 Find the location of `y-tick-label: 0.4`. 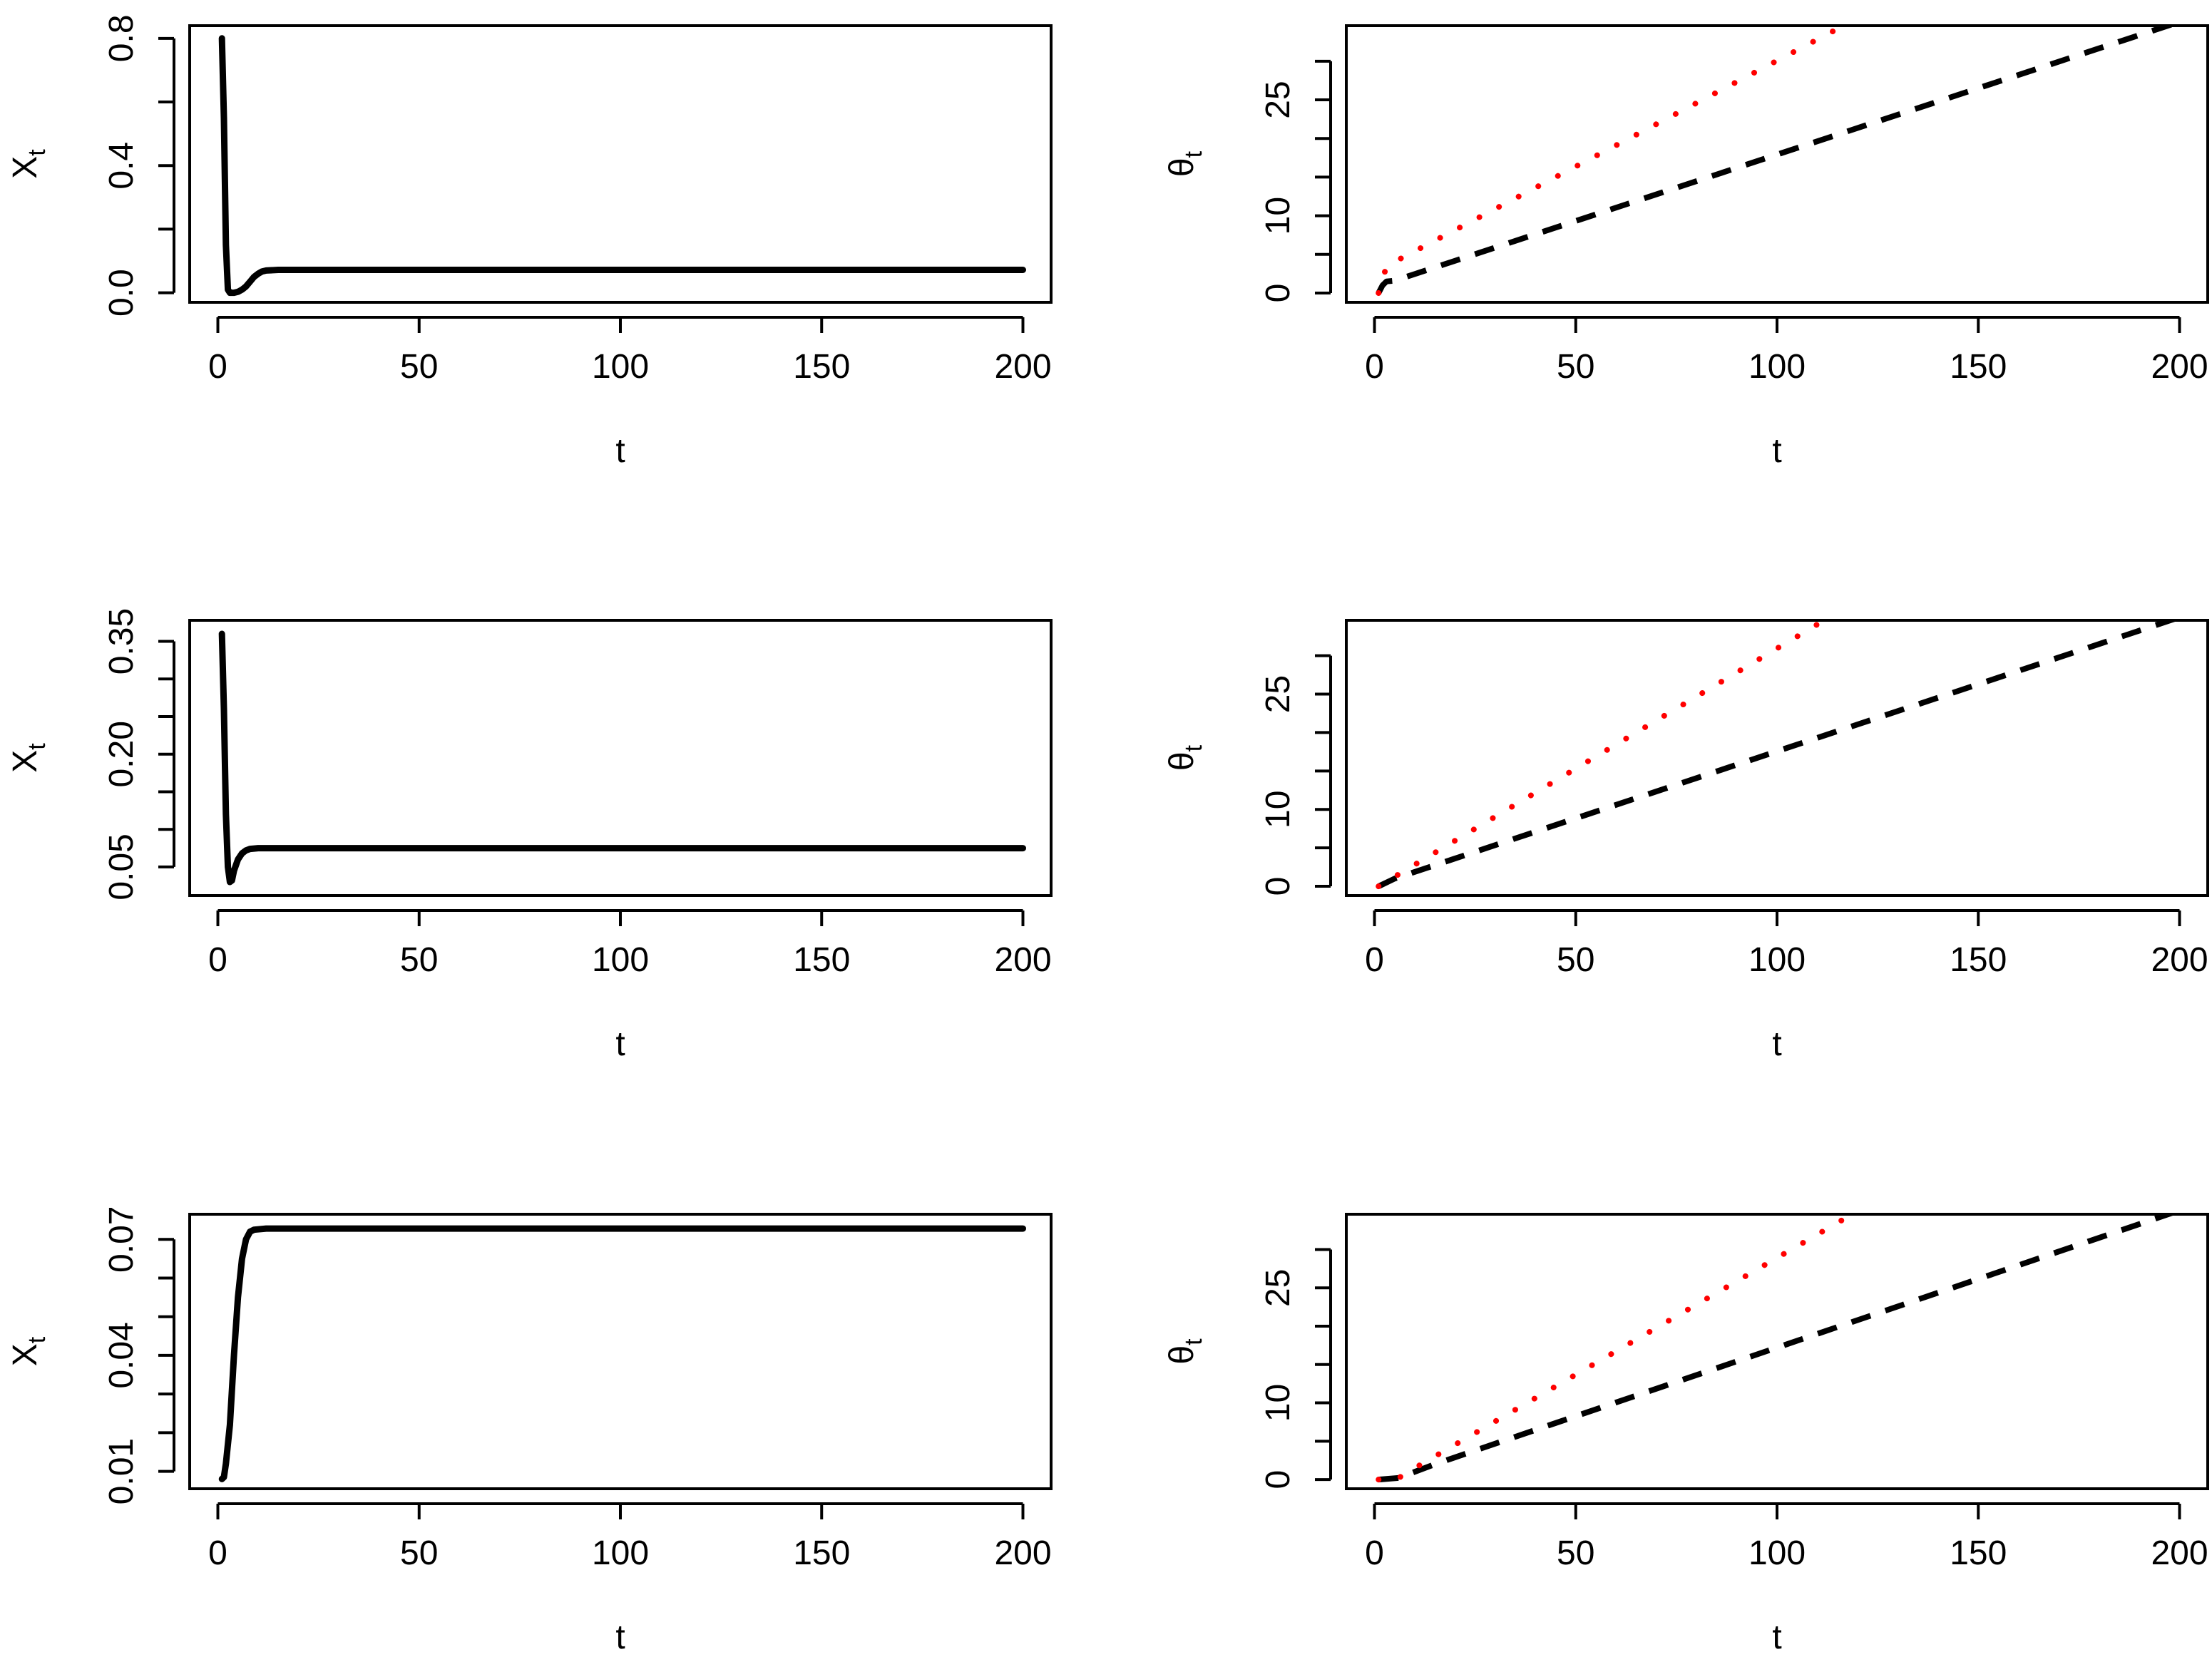

y-tick-label: 0.4 is located at coordinates (121, 166).